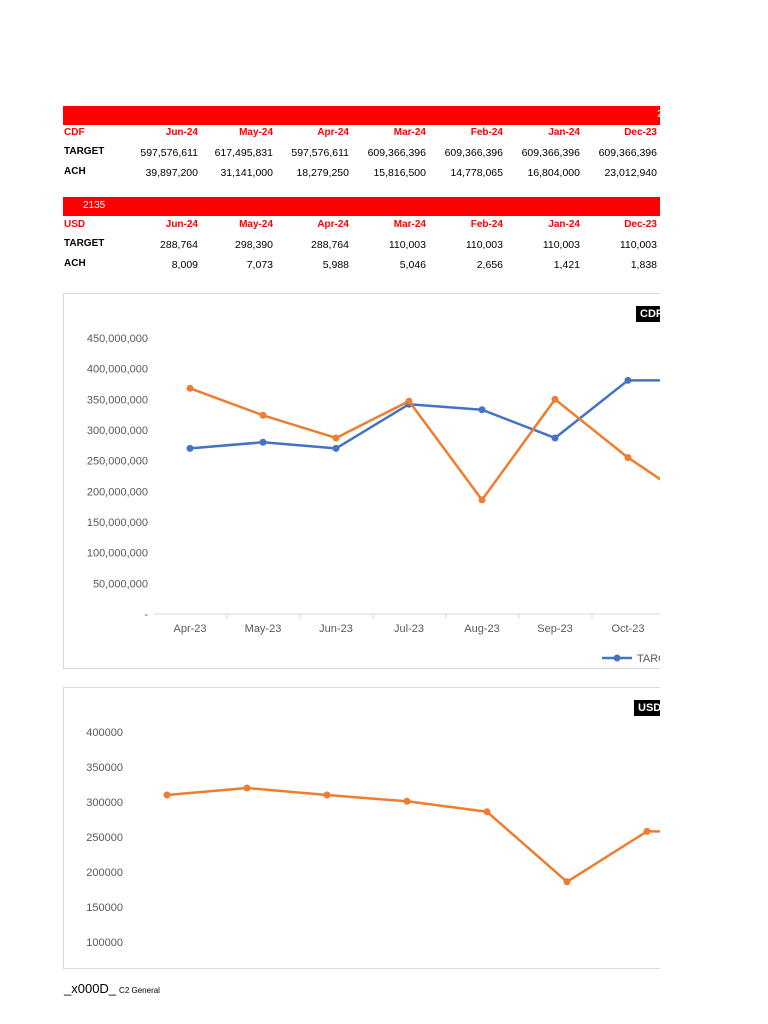 This screenshot has width=768, height=1024. I want to click on y-tick-label: 300000, so click(104, 803).